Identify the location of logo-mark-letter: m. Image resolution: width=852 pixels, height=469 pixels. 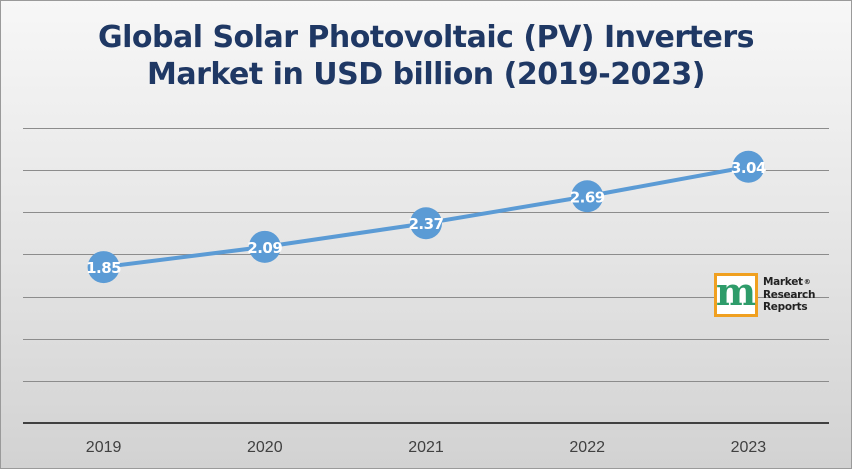
(736, 291).